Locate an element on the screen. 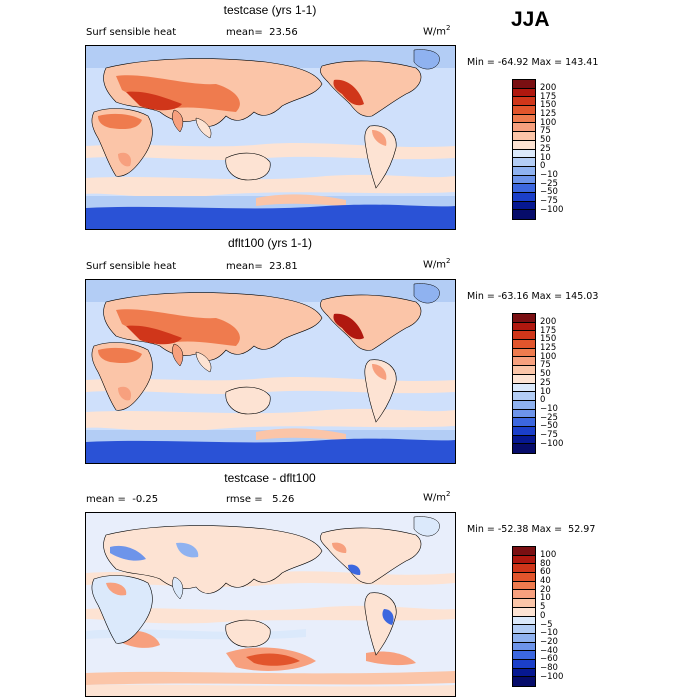 The height and width of the screenshot is (700, 700). colorbar-label: 50 is located at coordinates (545, 140).